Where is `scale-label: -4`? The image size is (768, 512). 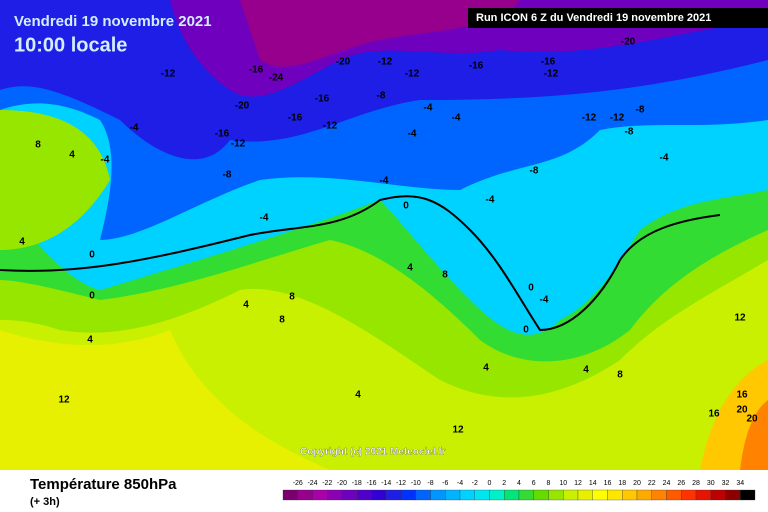 scale-label: -4 is located at coordinates (460, 483).